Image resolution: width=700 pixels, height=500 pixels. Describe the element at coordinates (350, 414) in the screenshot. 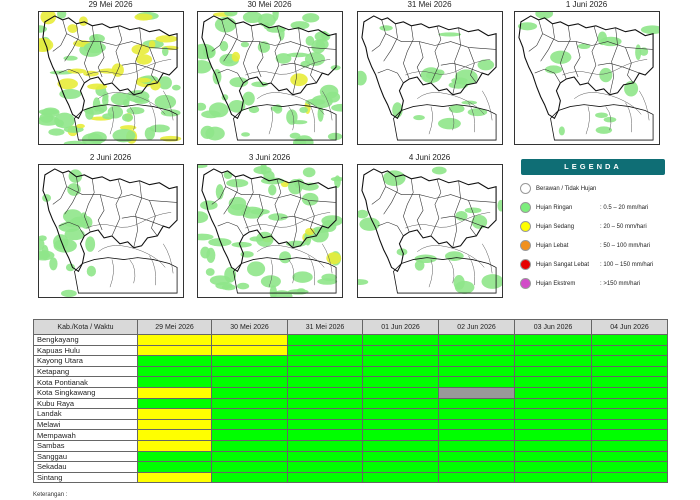

I see `table-row: Landak` at that location.